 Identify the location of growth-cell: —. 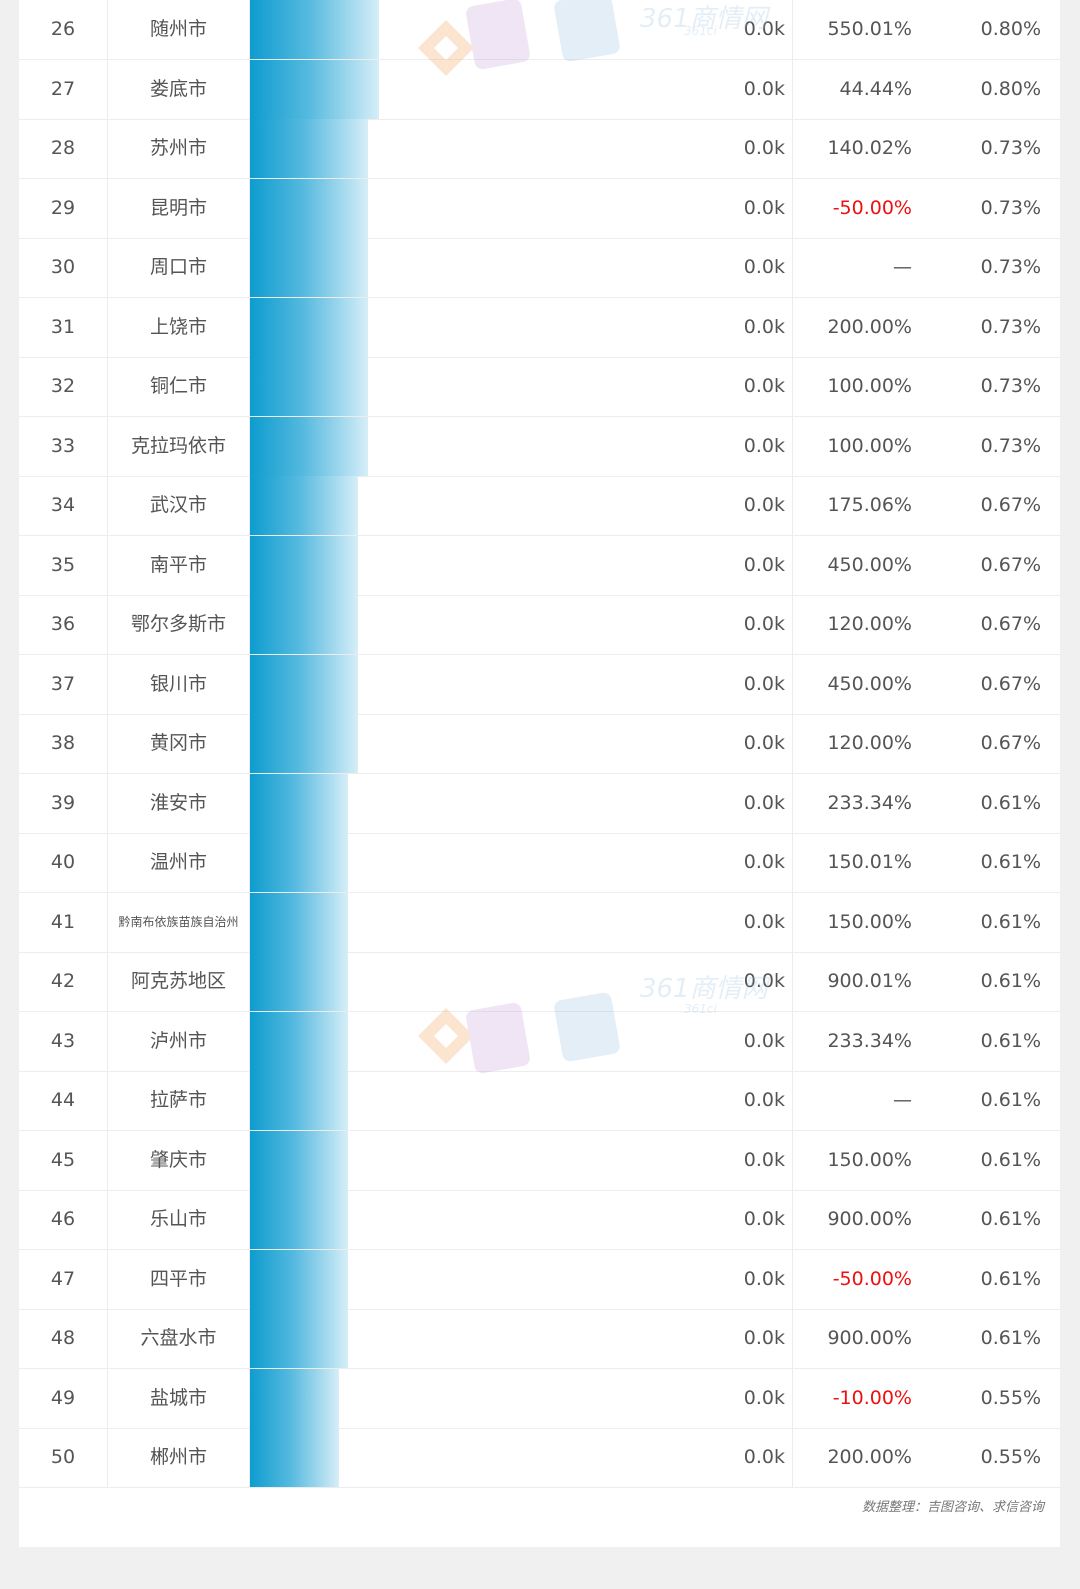
(902, 1100).